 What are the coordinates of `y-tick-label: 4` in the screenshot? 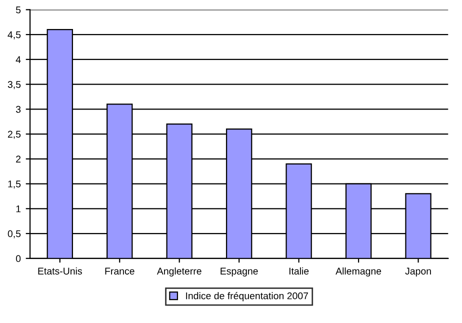 It's located at (18, 59).